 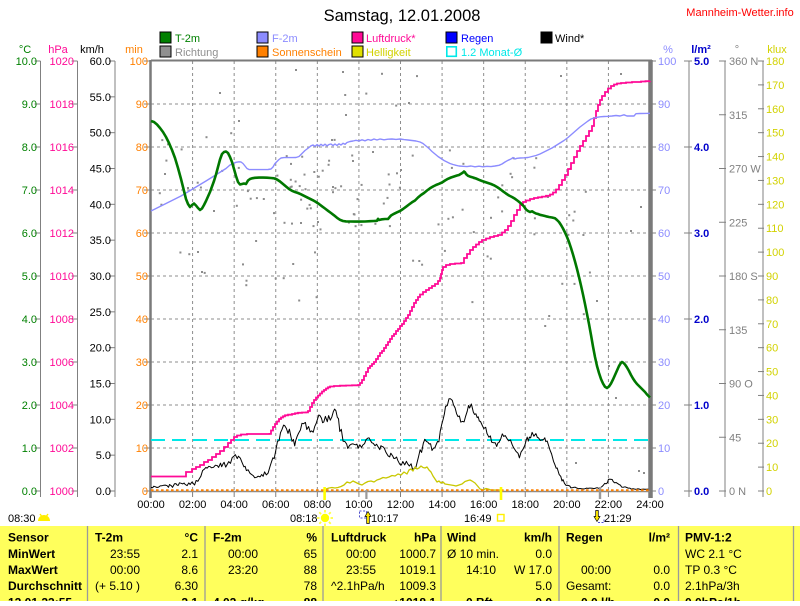 What do you see at coordinates (775, 62) in the screenshot?
I see `svg-text: 180` at bounding box center [775, 62].